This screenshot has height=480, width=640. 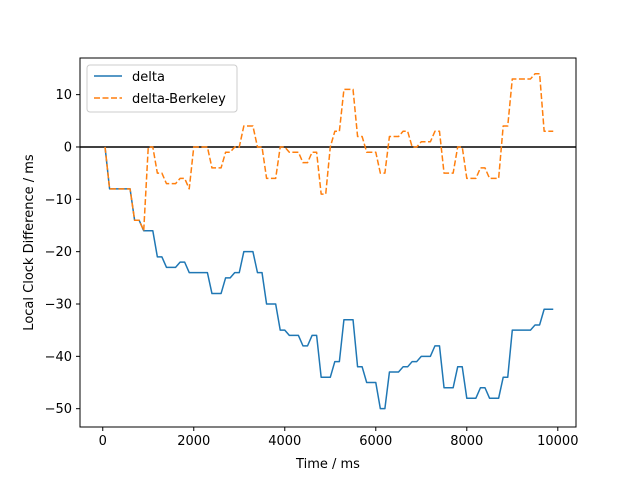 I want to click on y-axis-ticks: −50 −40 −30 −20 −10 0 10, so click(x=62, y=252).